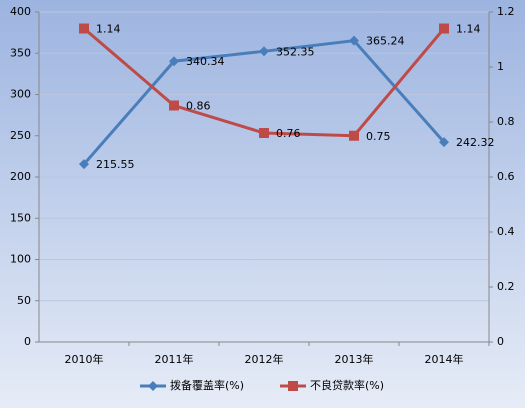  What do you see at coordinates (475, 142) in the screenshot?
I see `data-label: 242.32` at bounding box center [475, 142].